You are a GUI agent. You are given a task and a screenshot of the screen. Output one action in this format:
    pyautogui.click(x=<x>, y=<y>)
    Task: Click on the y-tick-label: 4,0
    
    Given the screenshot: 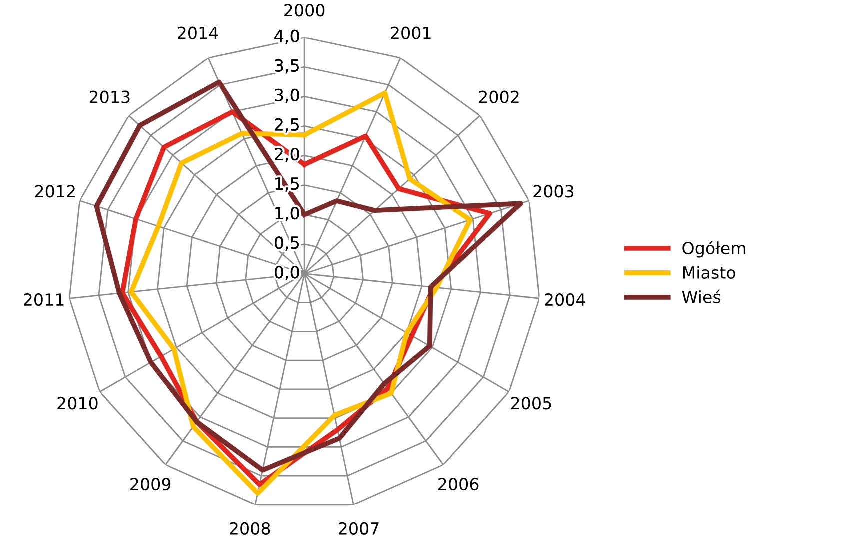 What is the action you would take?
    pyautogui.click(x=287, y=37)
    